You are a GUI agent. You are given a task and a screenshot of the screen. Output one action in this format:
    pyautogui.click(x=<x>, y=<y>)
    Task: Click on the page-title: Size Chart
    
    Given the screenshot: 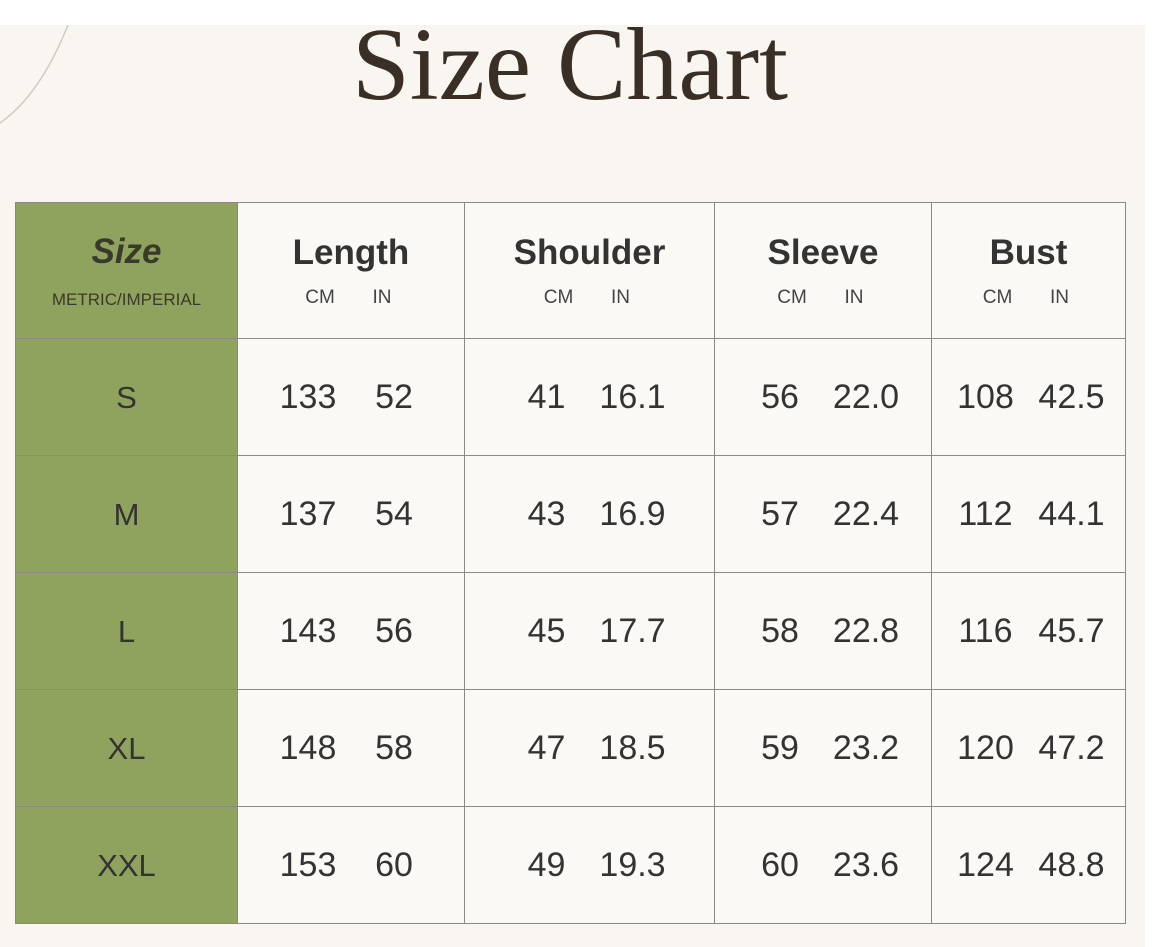 What is the action you would take?
    pyautogui.click(x=570, y=64)
    